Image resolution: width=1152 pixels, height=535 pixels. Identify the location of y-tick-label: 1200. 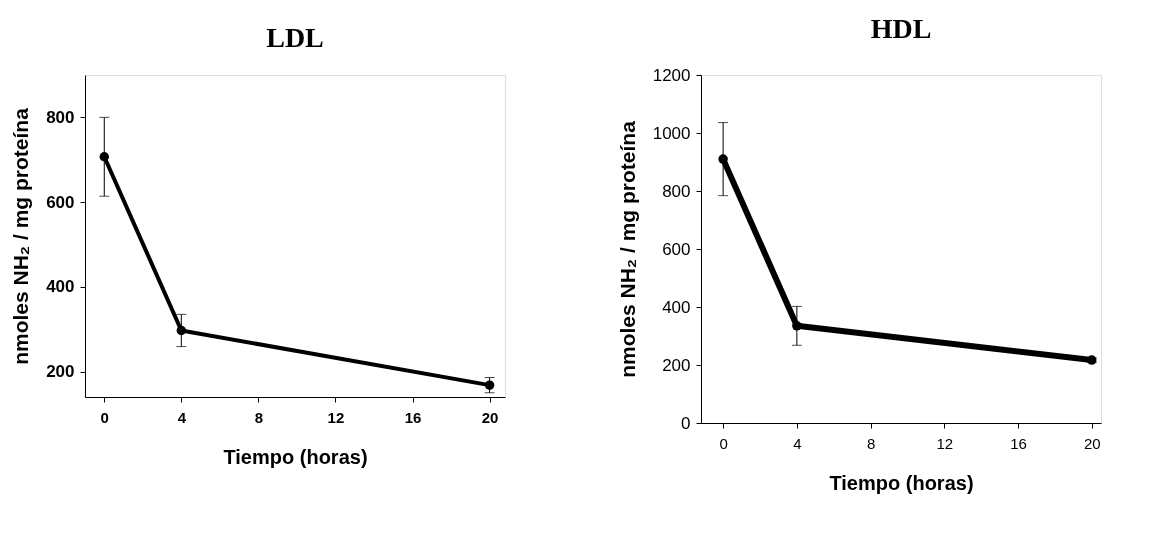
(671, 75).